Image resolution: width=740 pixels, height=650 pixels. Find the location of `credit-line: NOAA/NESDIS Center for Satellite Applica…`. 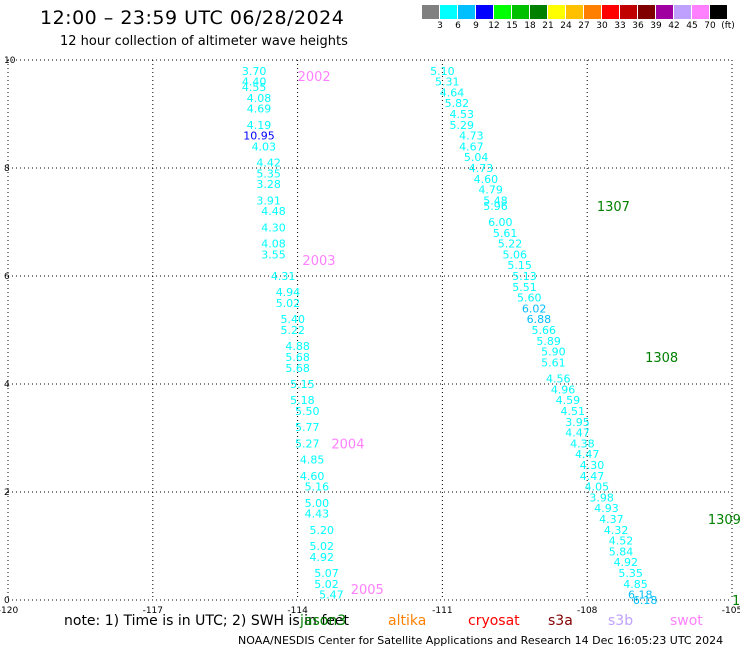

credit-line: NOAA/NESDIS Center for Satellite Applica… is located at coordinates (481, 640).